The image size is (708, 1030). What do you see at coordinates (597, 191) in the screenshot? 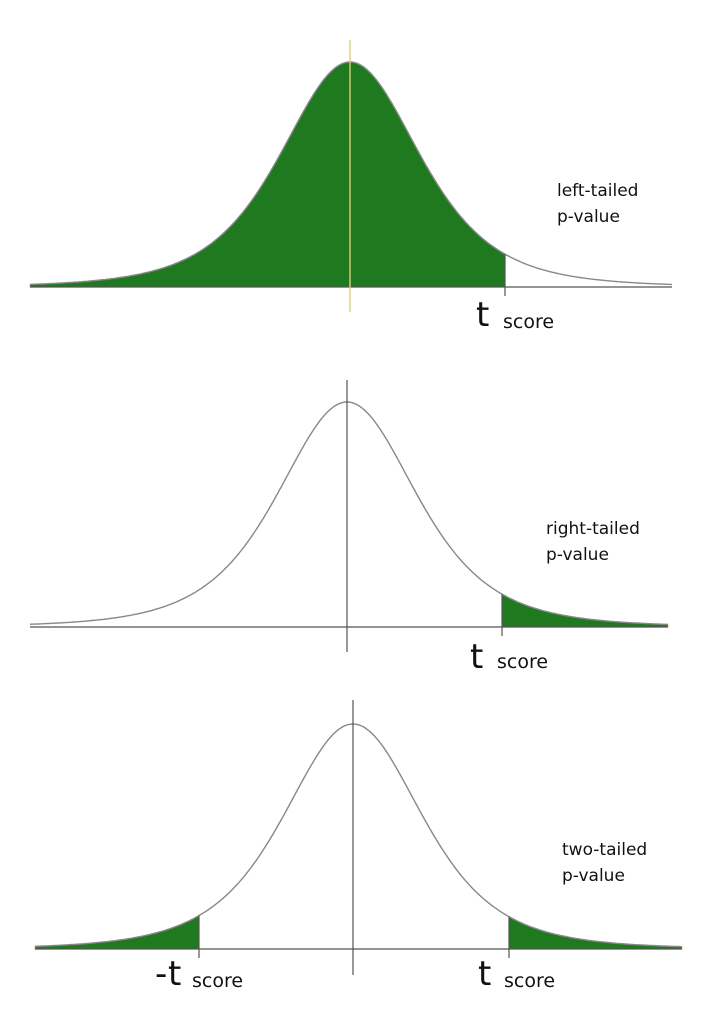
I see `panel-label-line-1: left-tailed` at bounding box center [597, 191].